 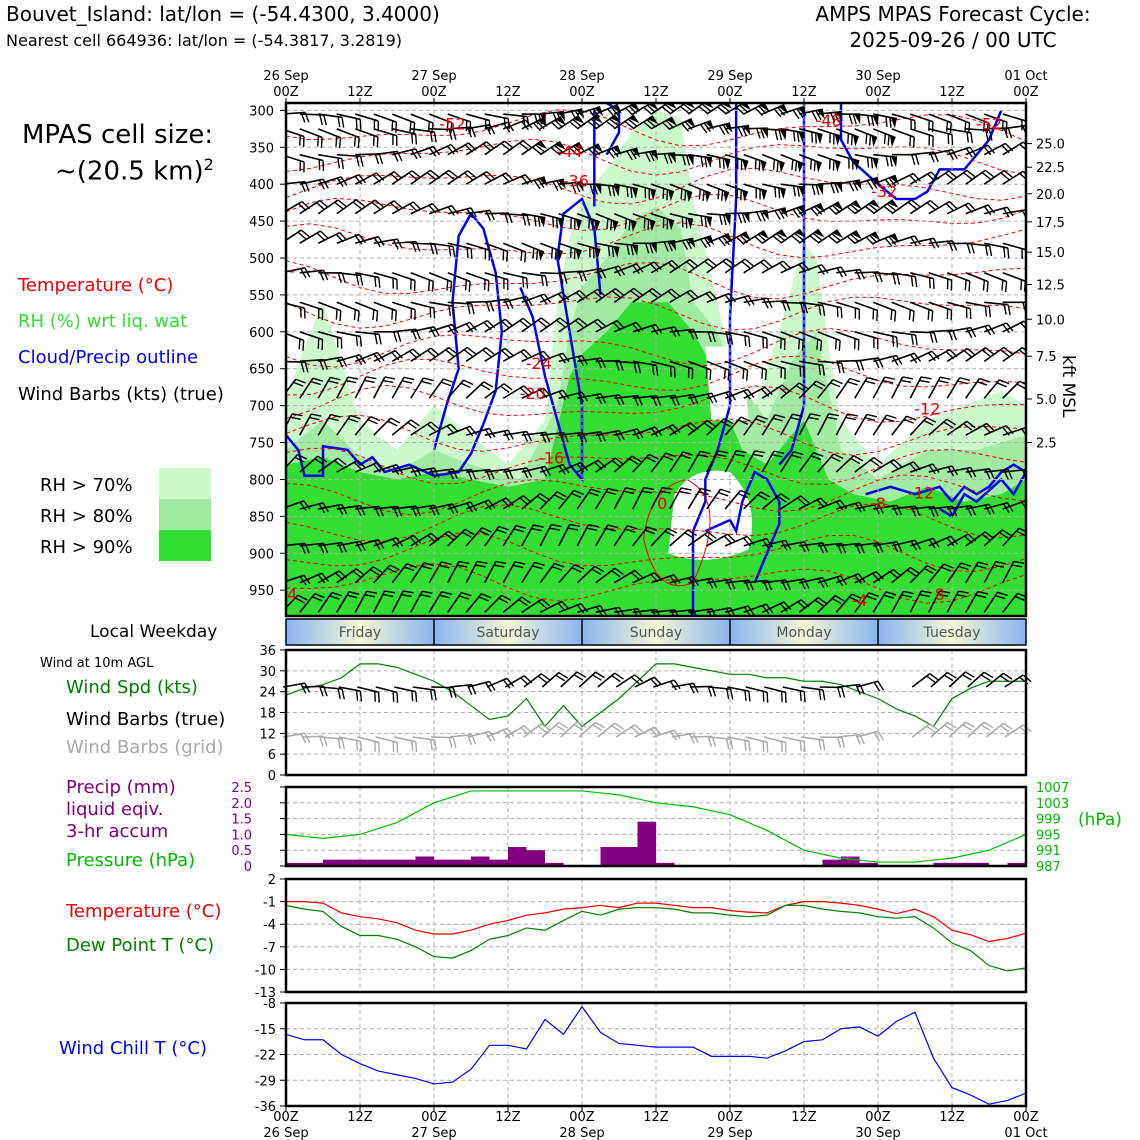 I want to click on legend-precip-2: liquid eqiv., so click(x=115, y=809).